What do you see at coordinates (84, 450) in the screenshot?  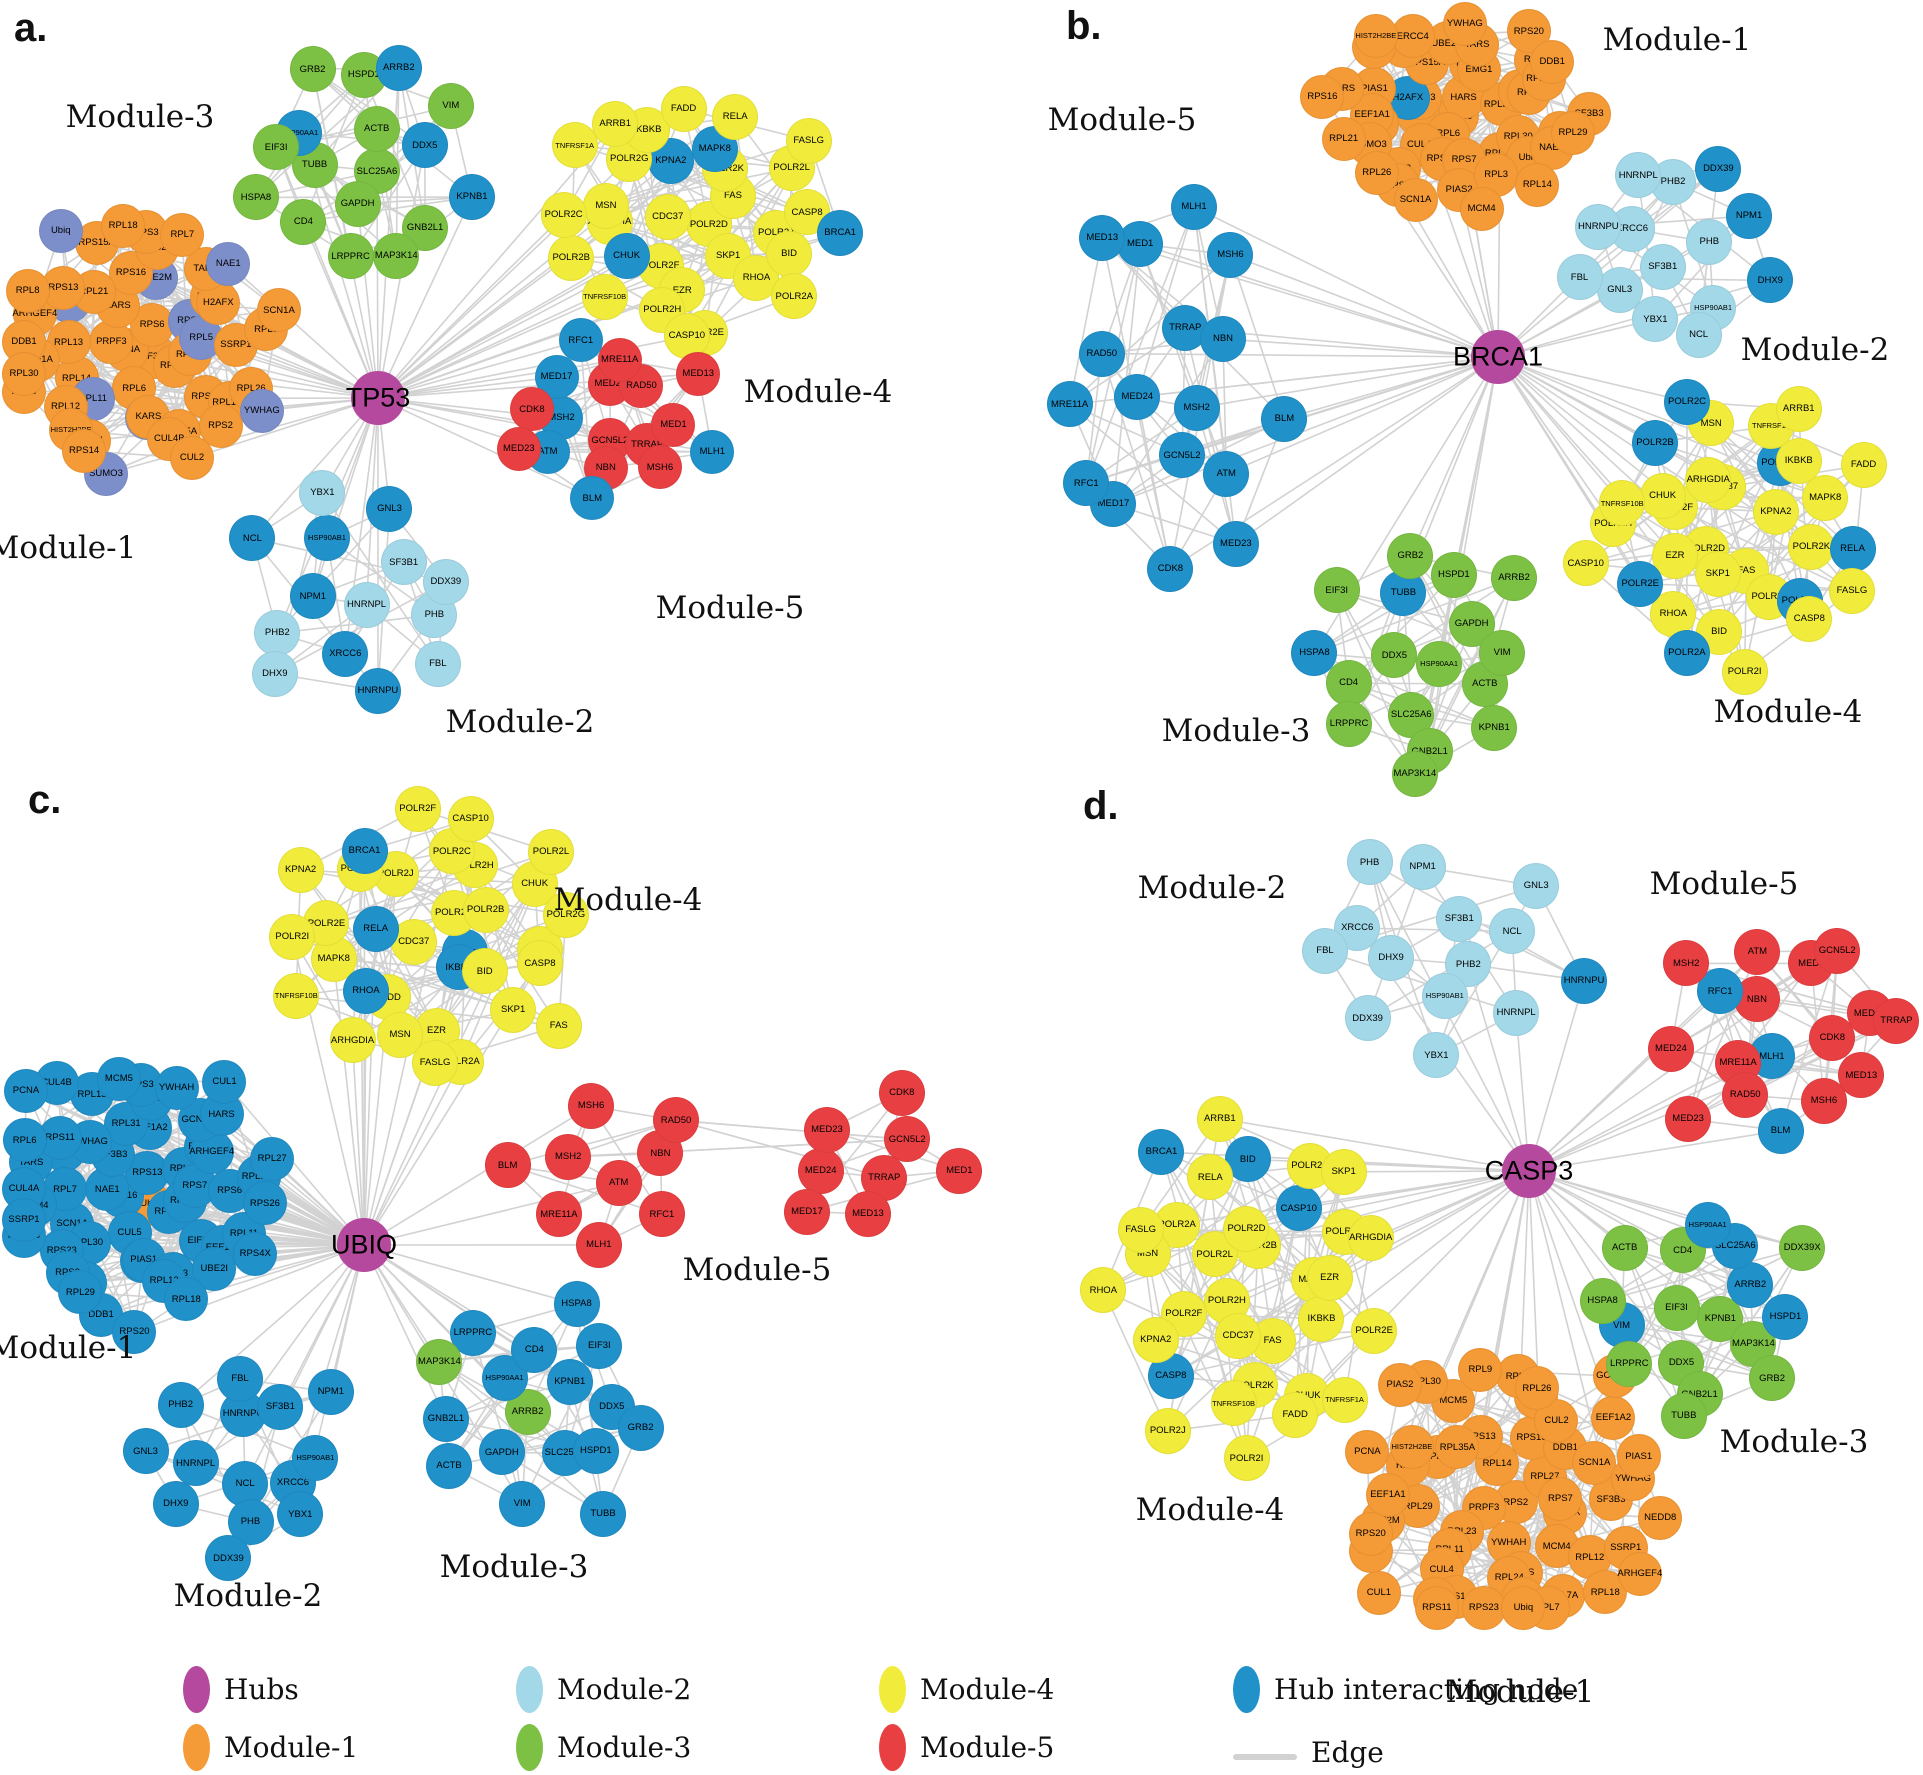 I see `node-rps14: RPS14` at bounding box center [84, 450].